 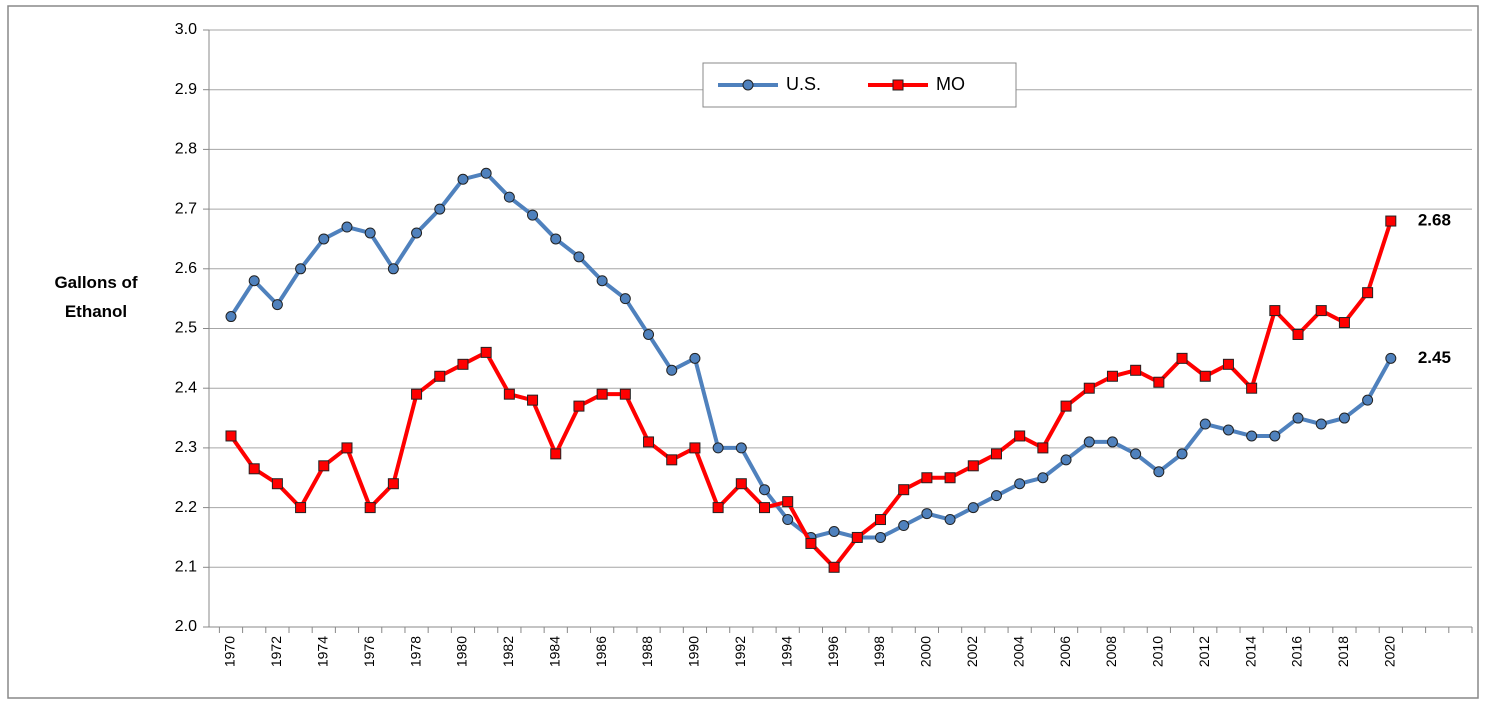 I want to click on x-tick-label: 1992, so click(x=740, y=651).